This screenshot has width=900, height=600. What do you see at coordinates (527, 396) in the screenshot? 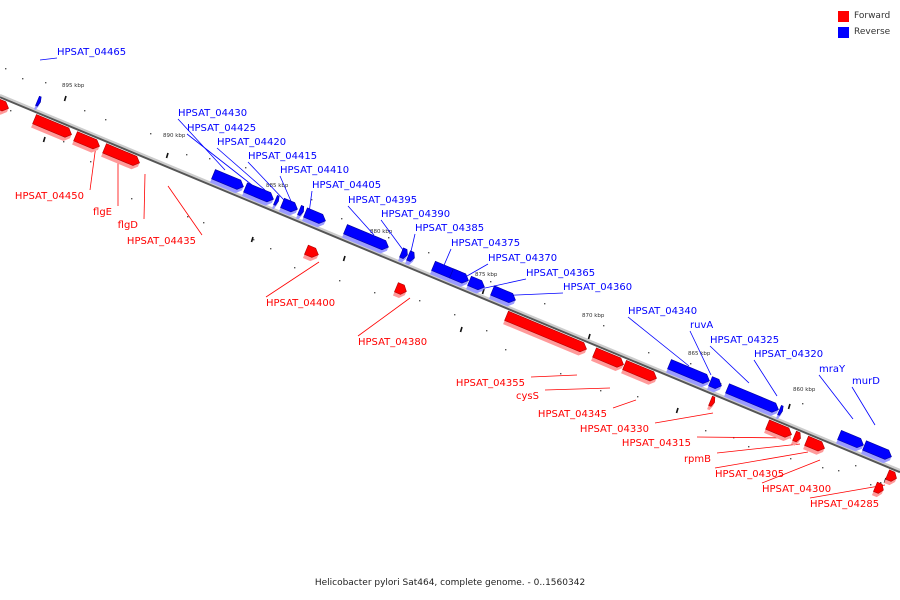
I see `gene-label: cysS` at bounding box center [527, 396].